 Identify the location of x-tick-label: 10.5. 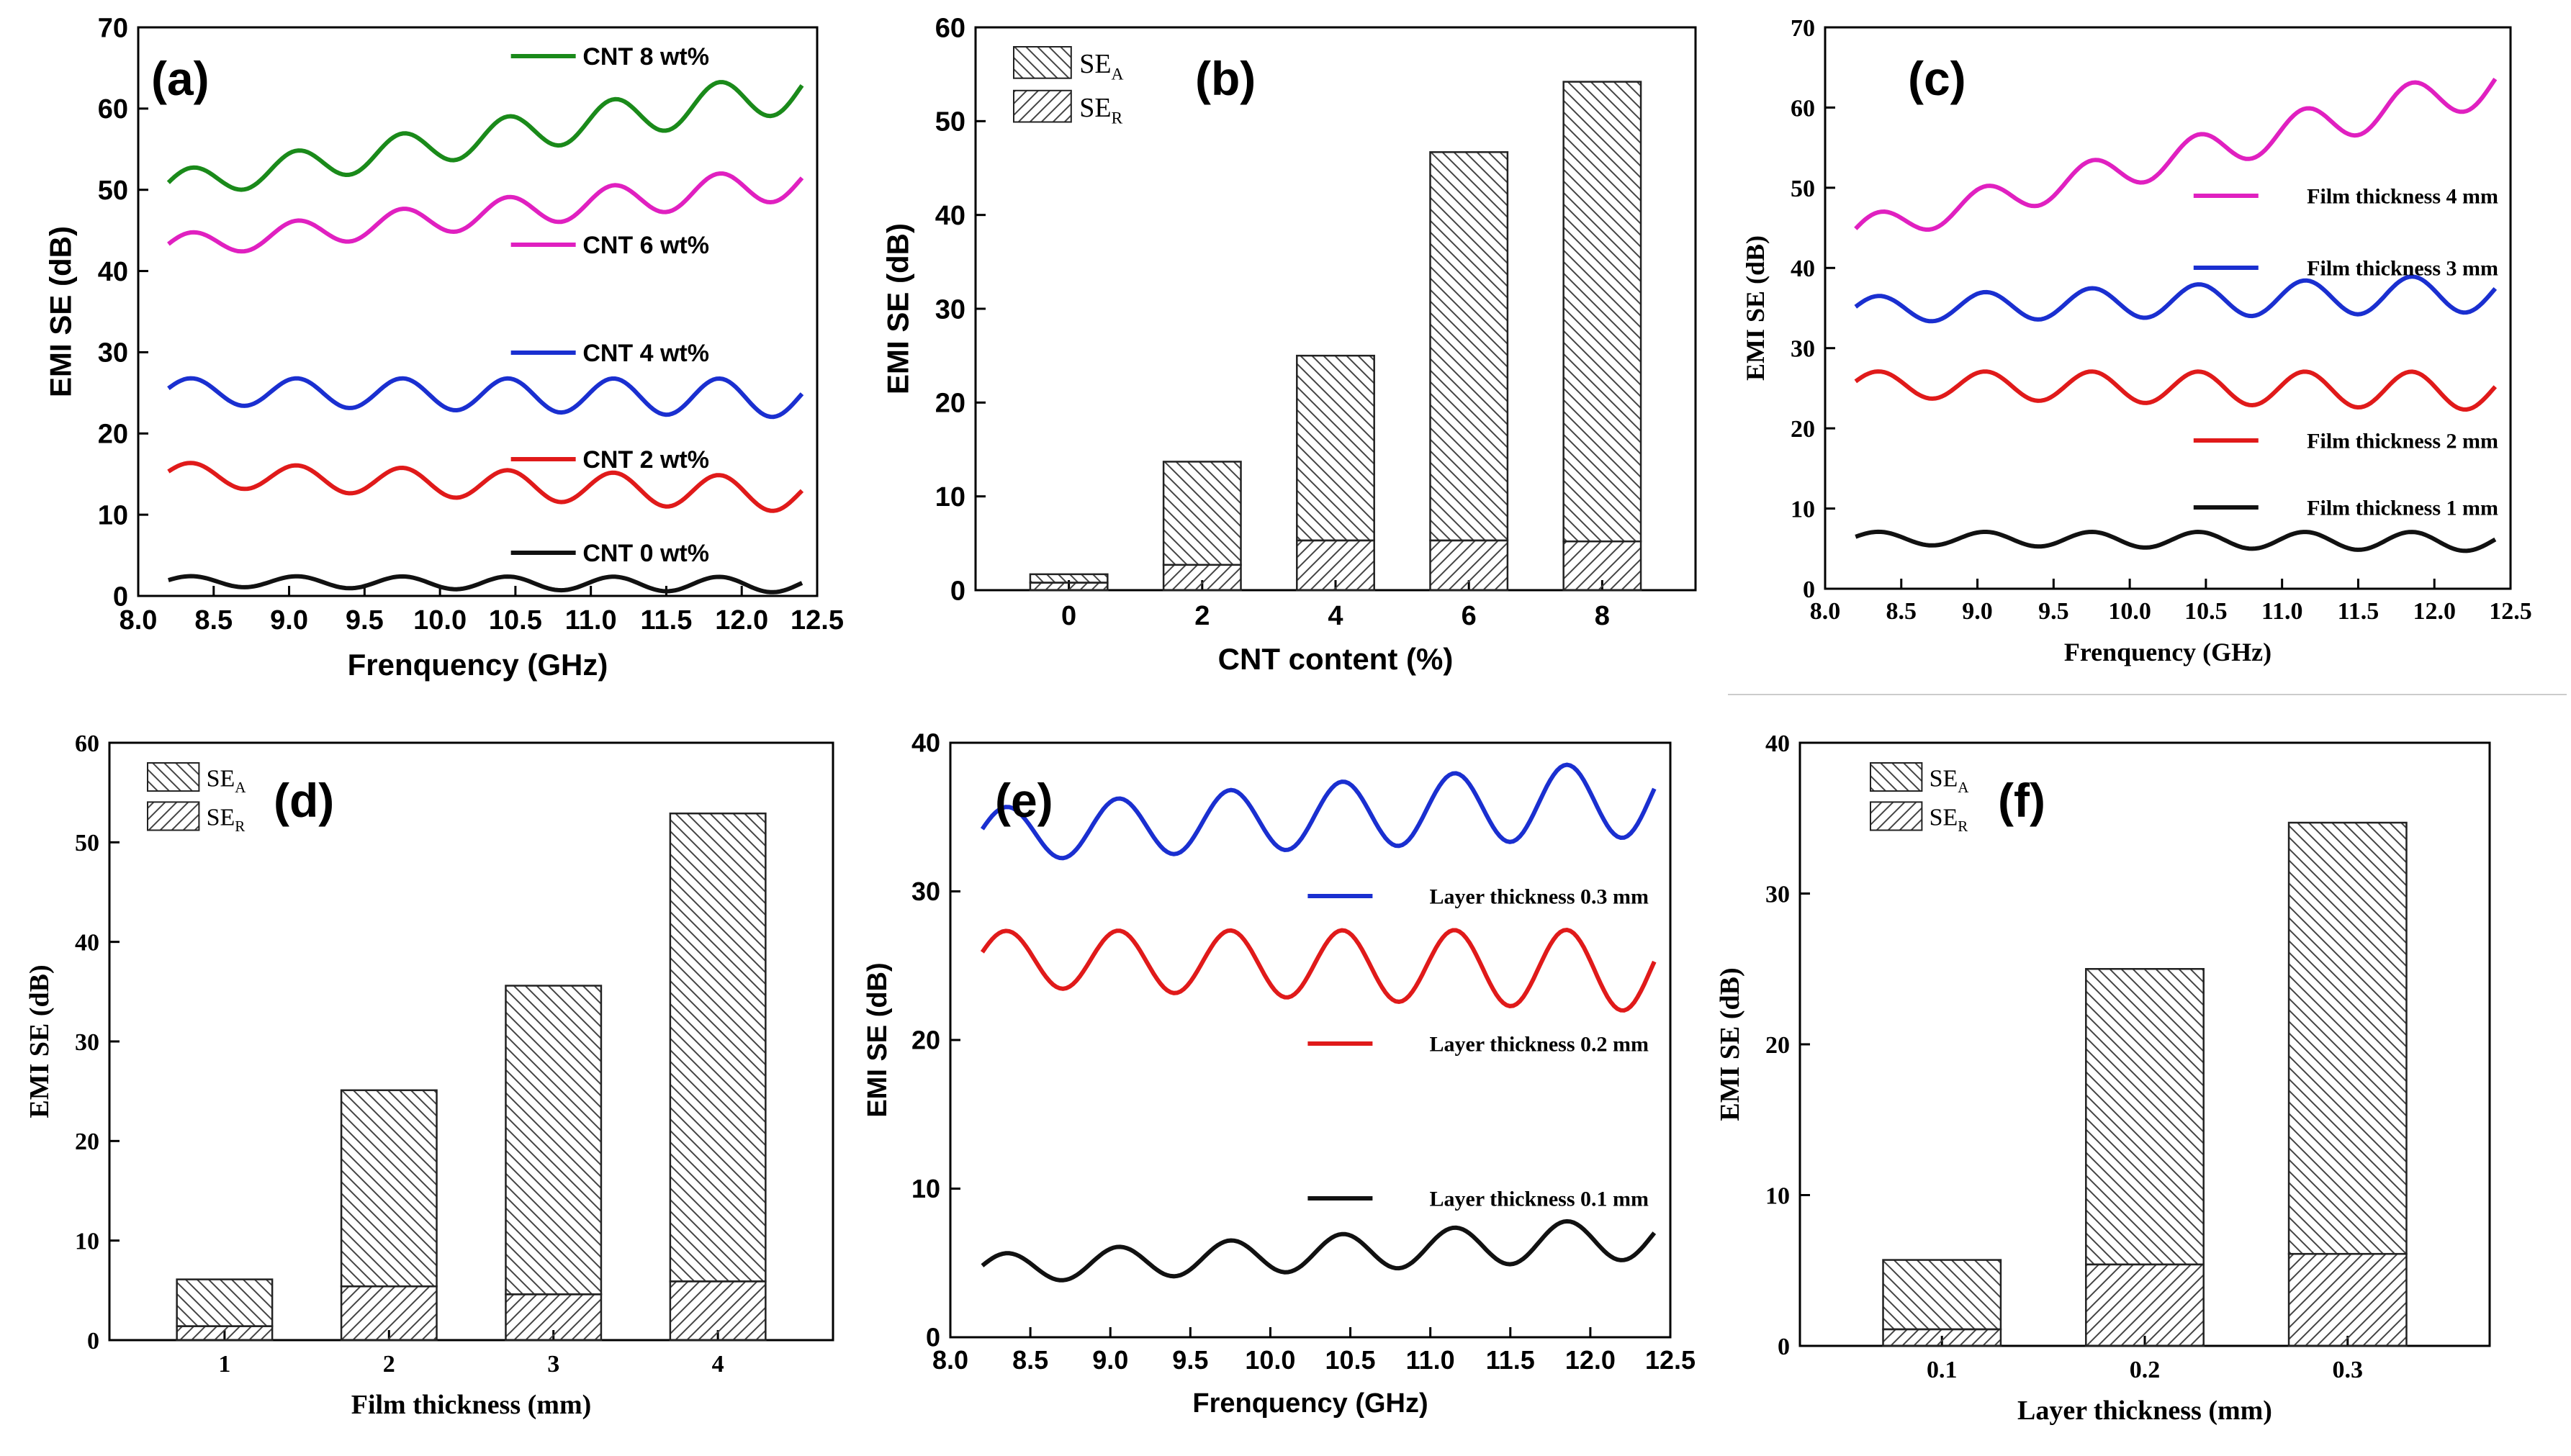
(2206, 611).